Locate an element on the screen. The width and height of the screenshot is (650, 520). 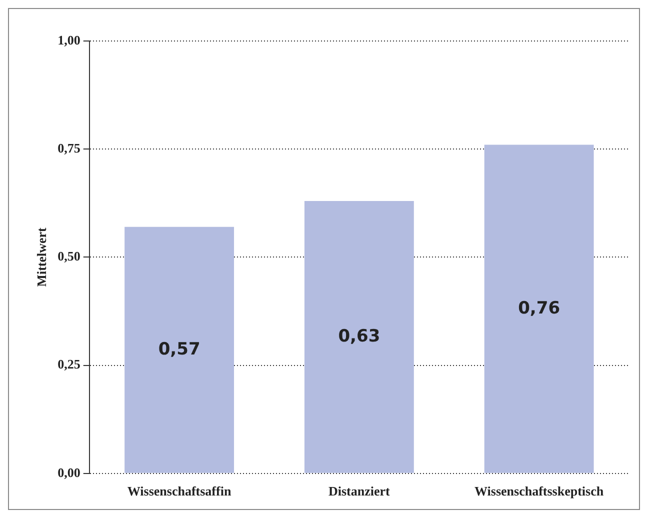
data-label: 0,63 is located at coordinates (359, 336).